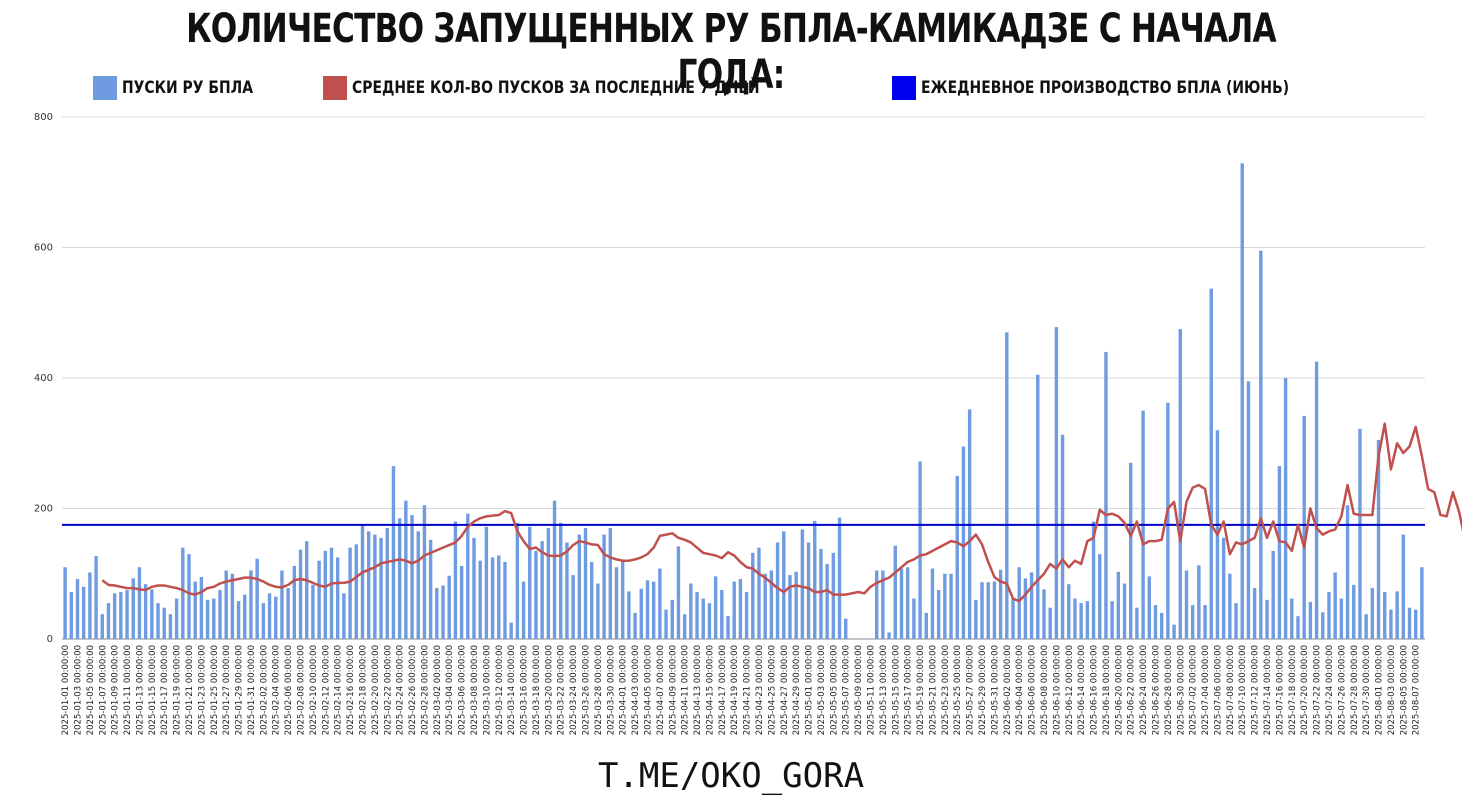  I want to click on y-tick-label: 600, so click(43, 248).